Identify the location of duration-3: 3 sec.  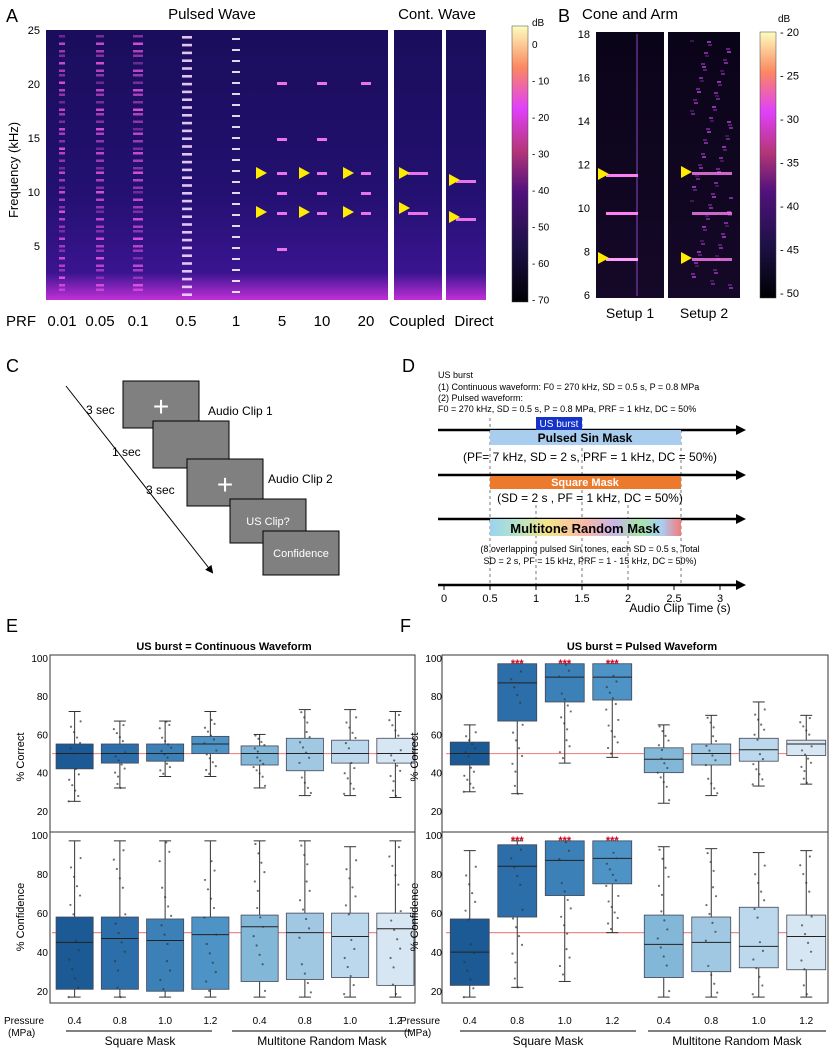
(160, 490).